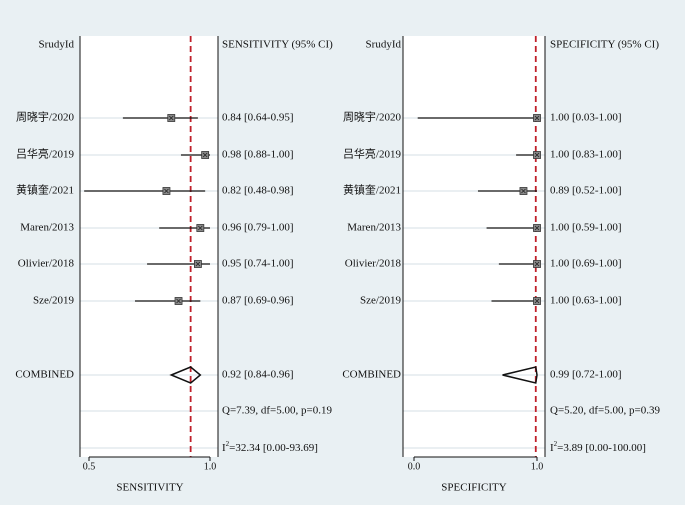 The width and height of the screenshot is (685, 505). I want to click on i2-values: =3.89 [0.00-100.00], so click(601, 448).